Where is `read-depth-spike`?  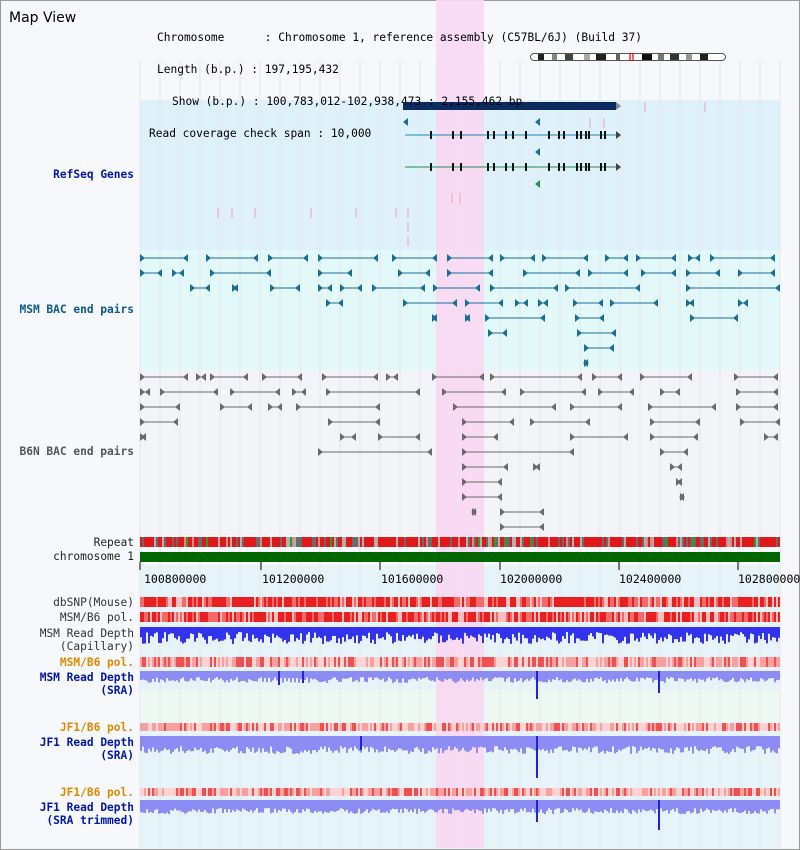
read-depth-spike is located at coordinates (279, 678).